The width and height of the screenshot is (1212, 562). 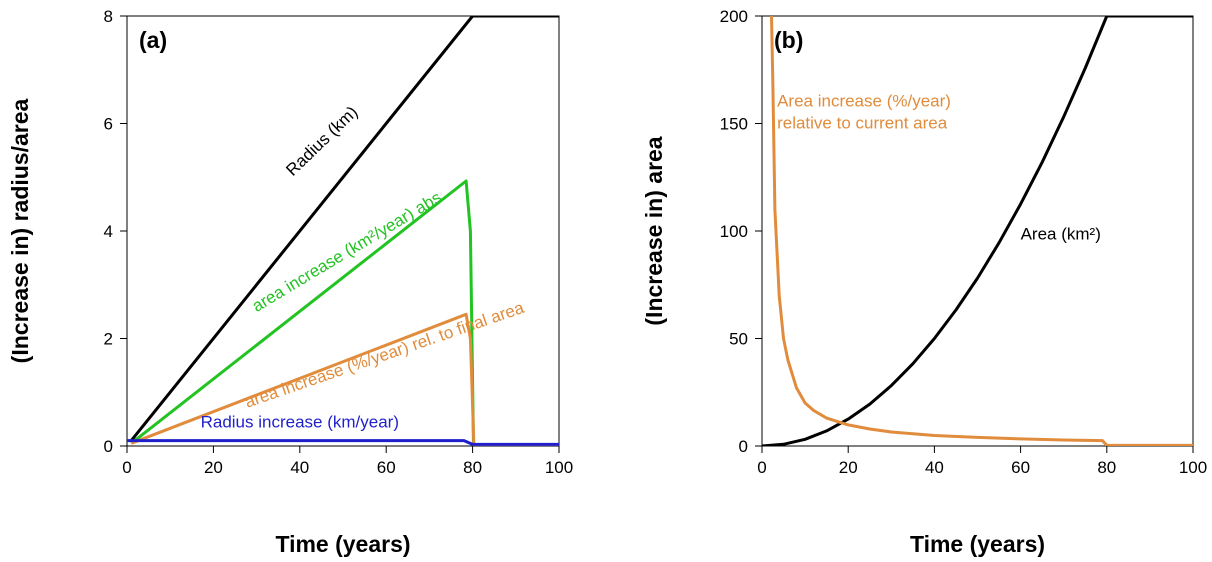 What do you see at coordinates (108, 16) in the screenshot?
I see `y-tick-label: 8` at bounding box center [108, 16].